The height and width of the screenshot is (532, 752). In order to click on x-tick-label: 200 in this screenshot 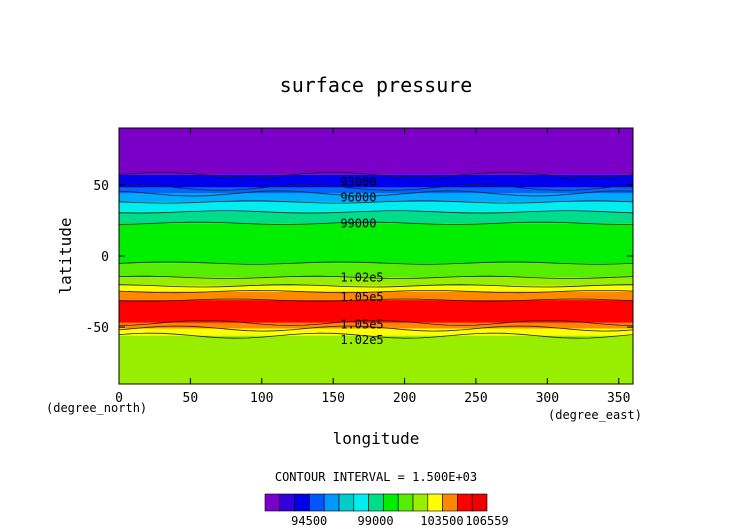, I will do `click(404, 398)`.